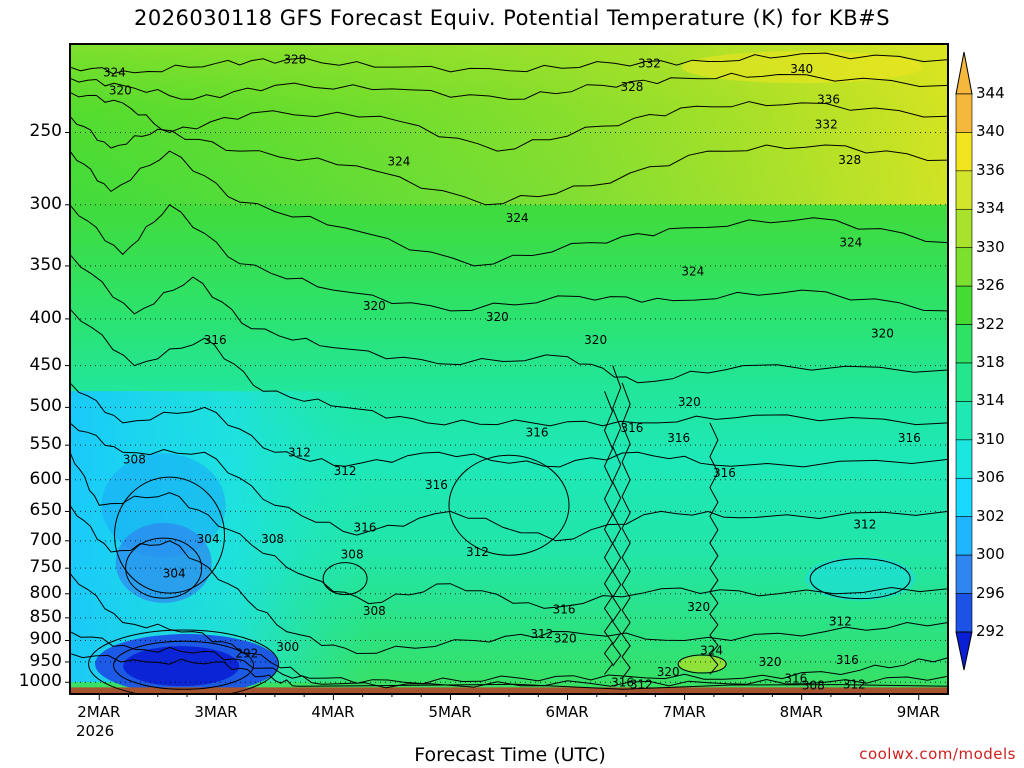 This screenshot has height=768, width=1024. Describe the element at coordinates (333, 712) in the screenshot. I see `x-tick-label: 4MAR` at that location.